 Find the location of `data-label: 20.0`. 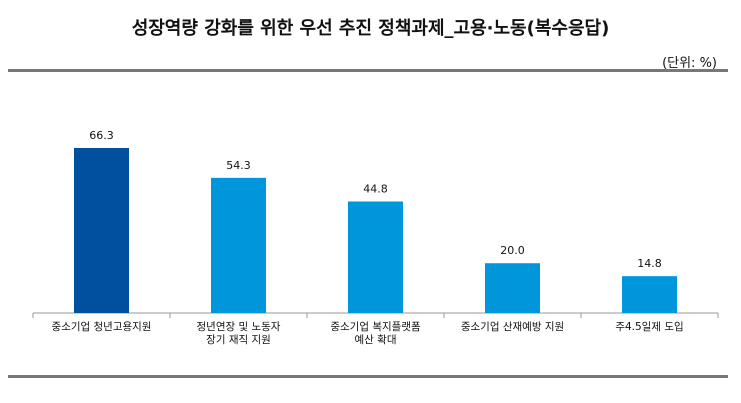

data-label: 20.0 is located at coordinates (512, 250).